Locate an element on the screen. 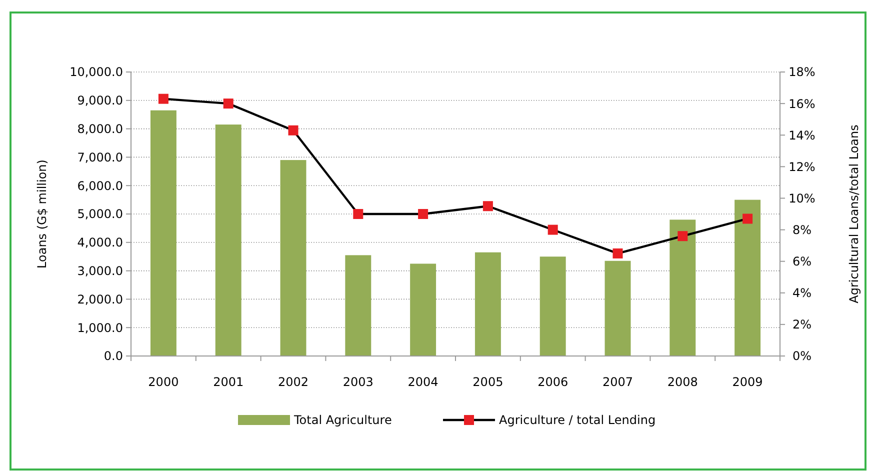  y2-tick-label: 10% is located at coordinates (802, 198).